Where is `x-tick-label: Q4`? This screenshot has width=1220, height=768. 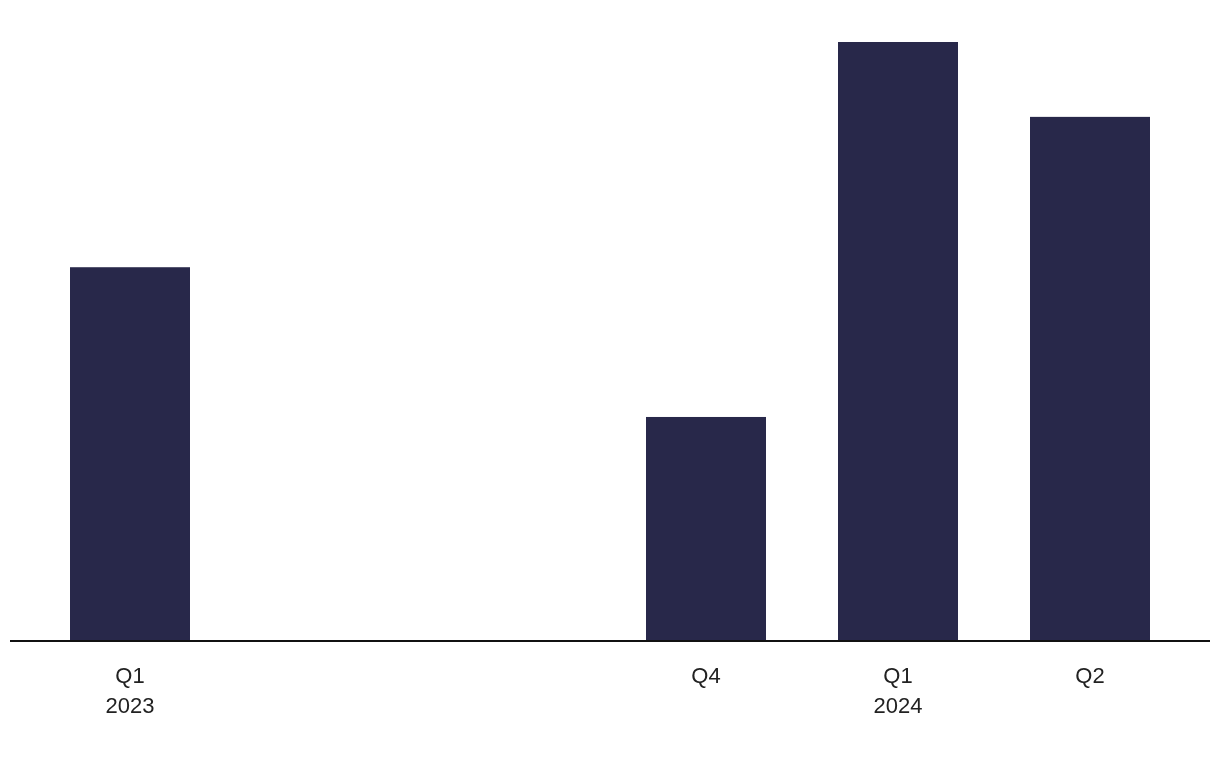 x-tick-label: Q4 is located at coordinates (706, 675).